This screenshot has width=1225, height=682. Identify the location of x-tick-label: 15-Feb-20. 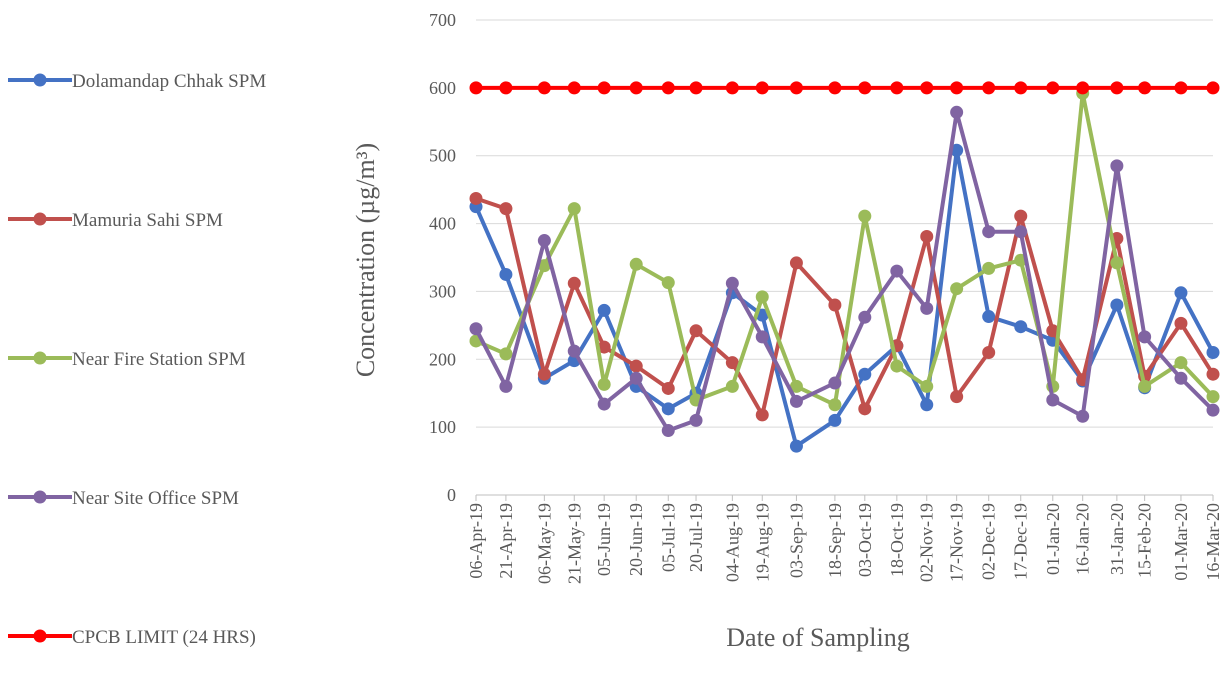
(1145, 540).